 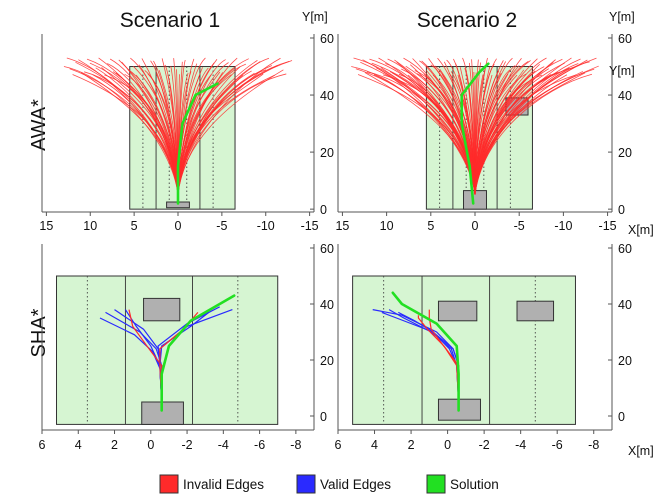 I want to click on legend-label-invalid: Invalid Edges, so click(x=223, y=484).